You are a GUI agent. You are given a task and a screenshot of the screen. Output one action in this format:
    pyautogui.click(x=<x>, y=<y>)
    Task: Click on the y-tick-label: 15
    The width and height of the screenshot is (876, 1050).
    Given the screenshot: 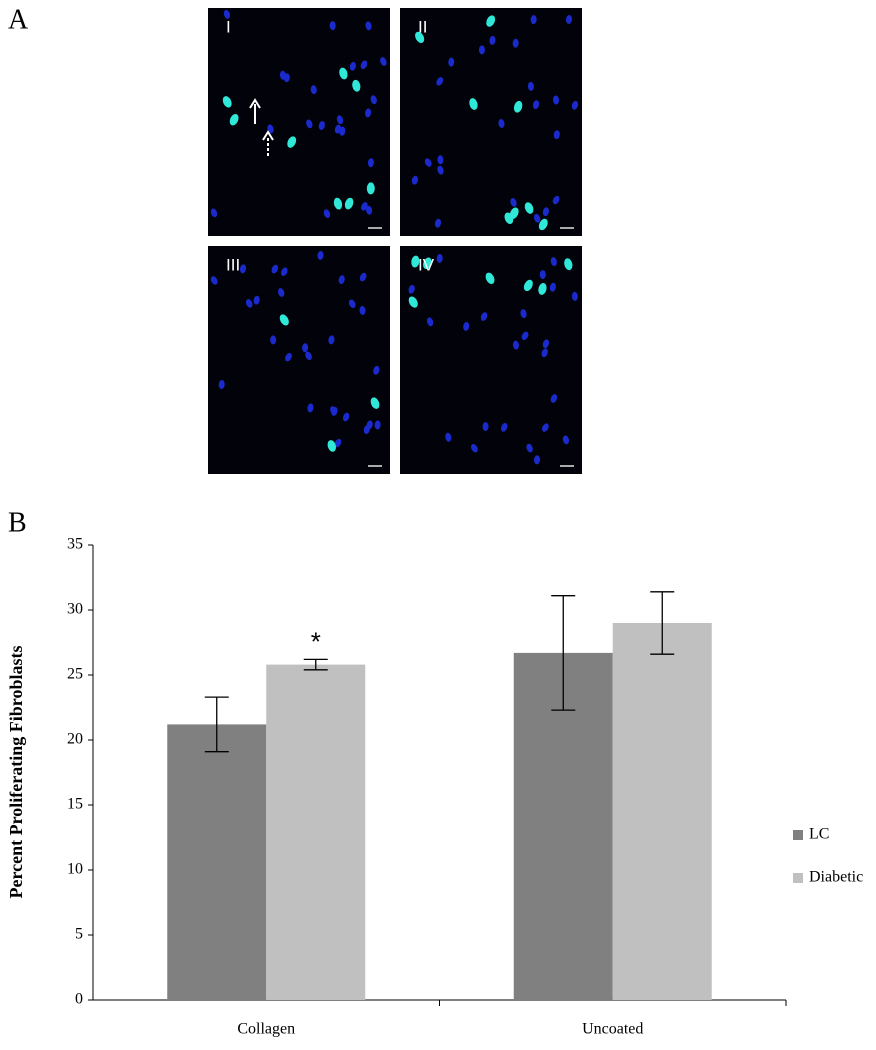 What is the action you would take?
    pyautogui.click(x=75, y=804)
    